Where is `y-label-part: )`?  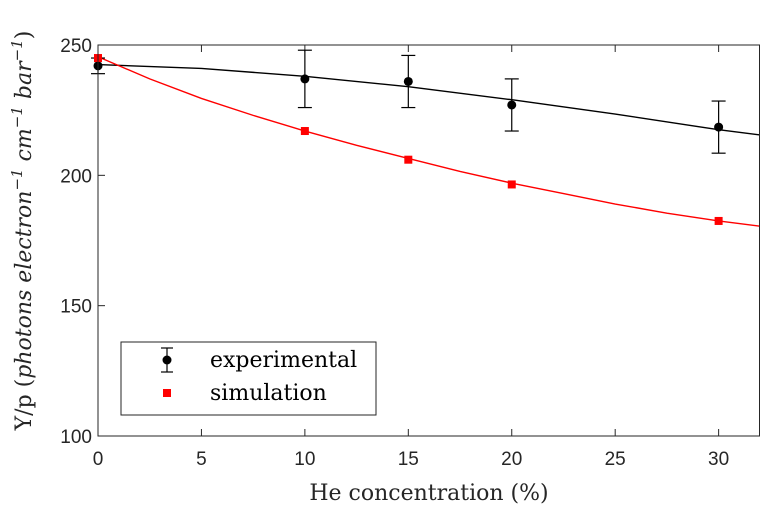 y-label-part: ) is located at coordinates (24, 35).